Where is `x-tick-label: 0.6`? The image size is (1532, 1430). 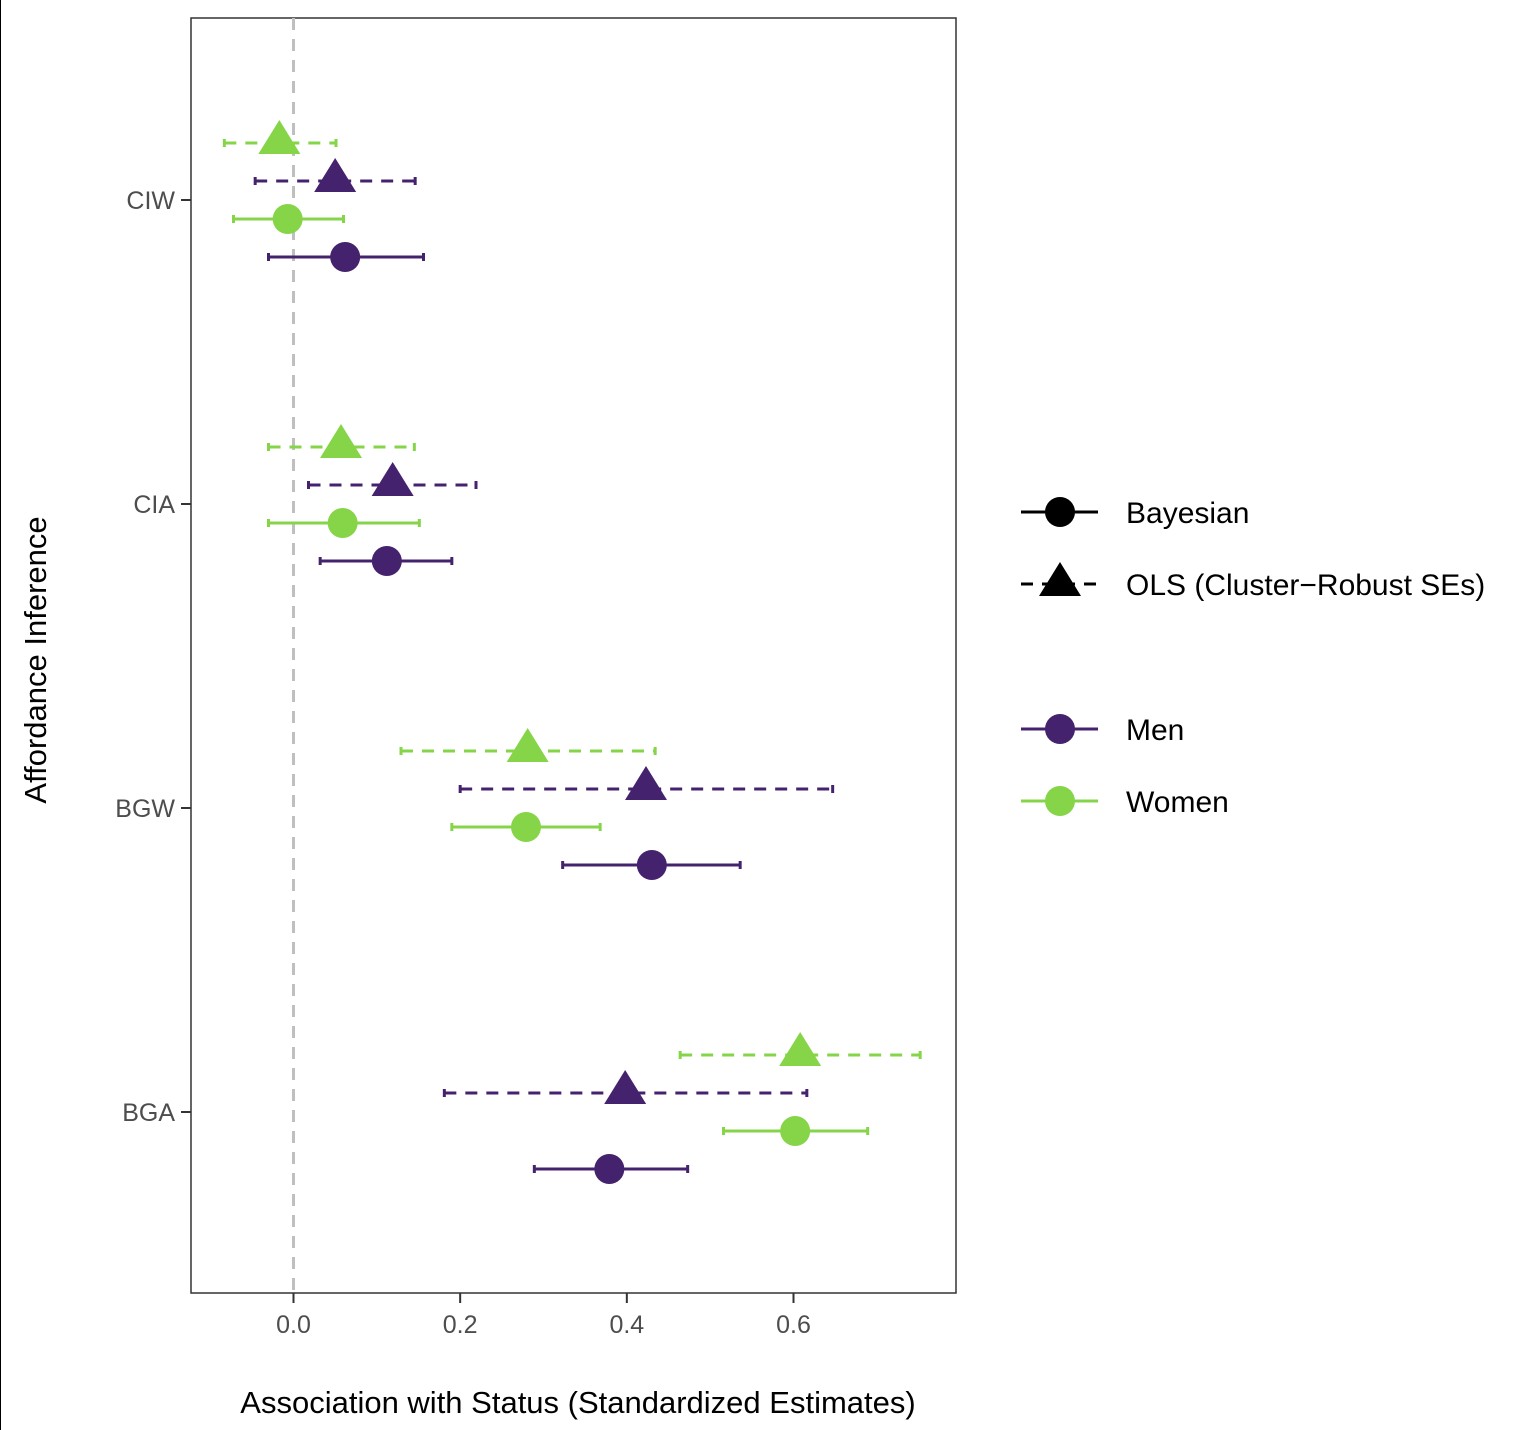 x-tick-label: 0.6 is located at coordinates (793, 1325).